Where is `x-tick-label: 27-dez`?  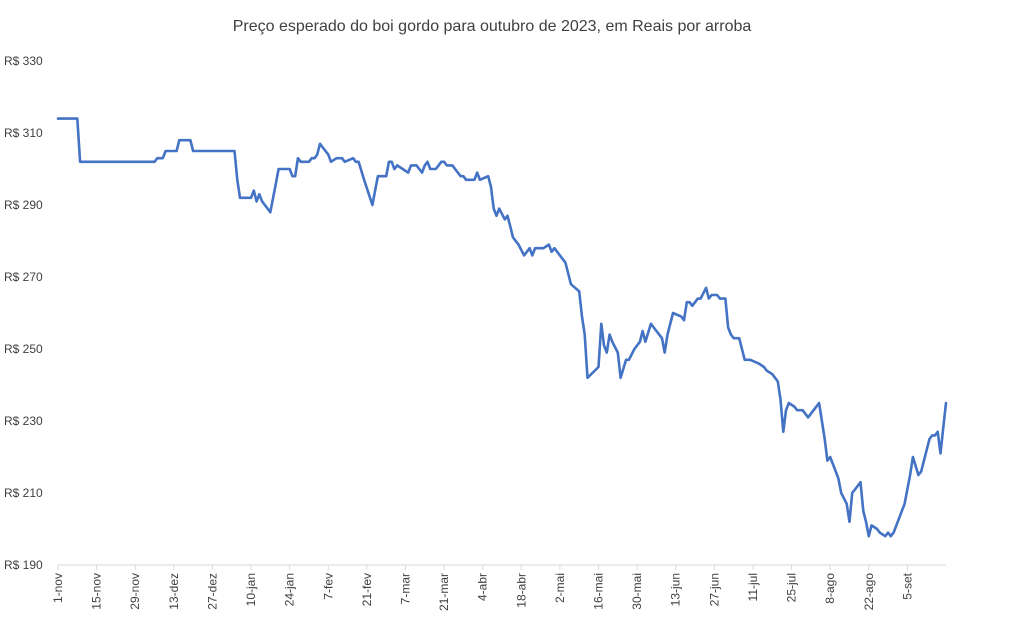 x-tick-label: 27-dez is located at coordinates (212, 591).